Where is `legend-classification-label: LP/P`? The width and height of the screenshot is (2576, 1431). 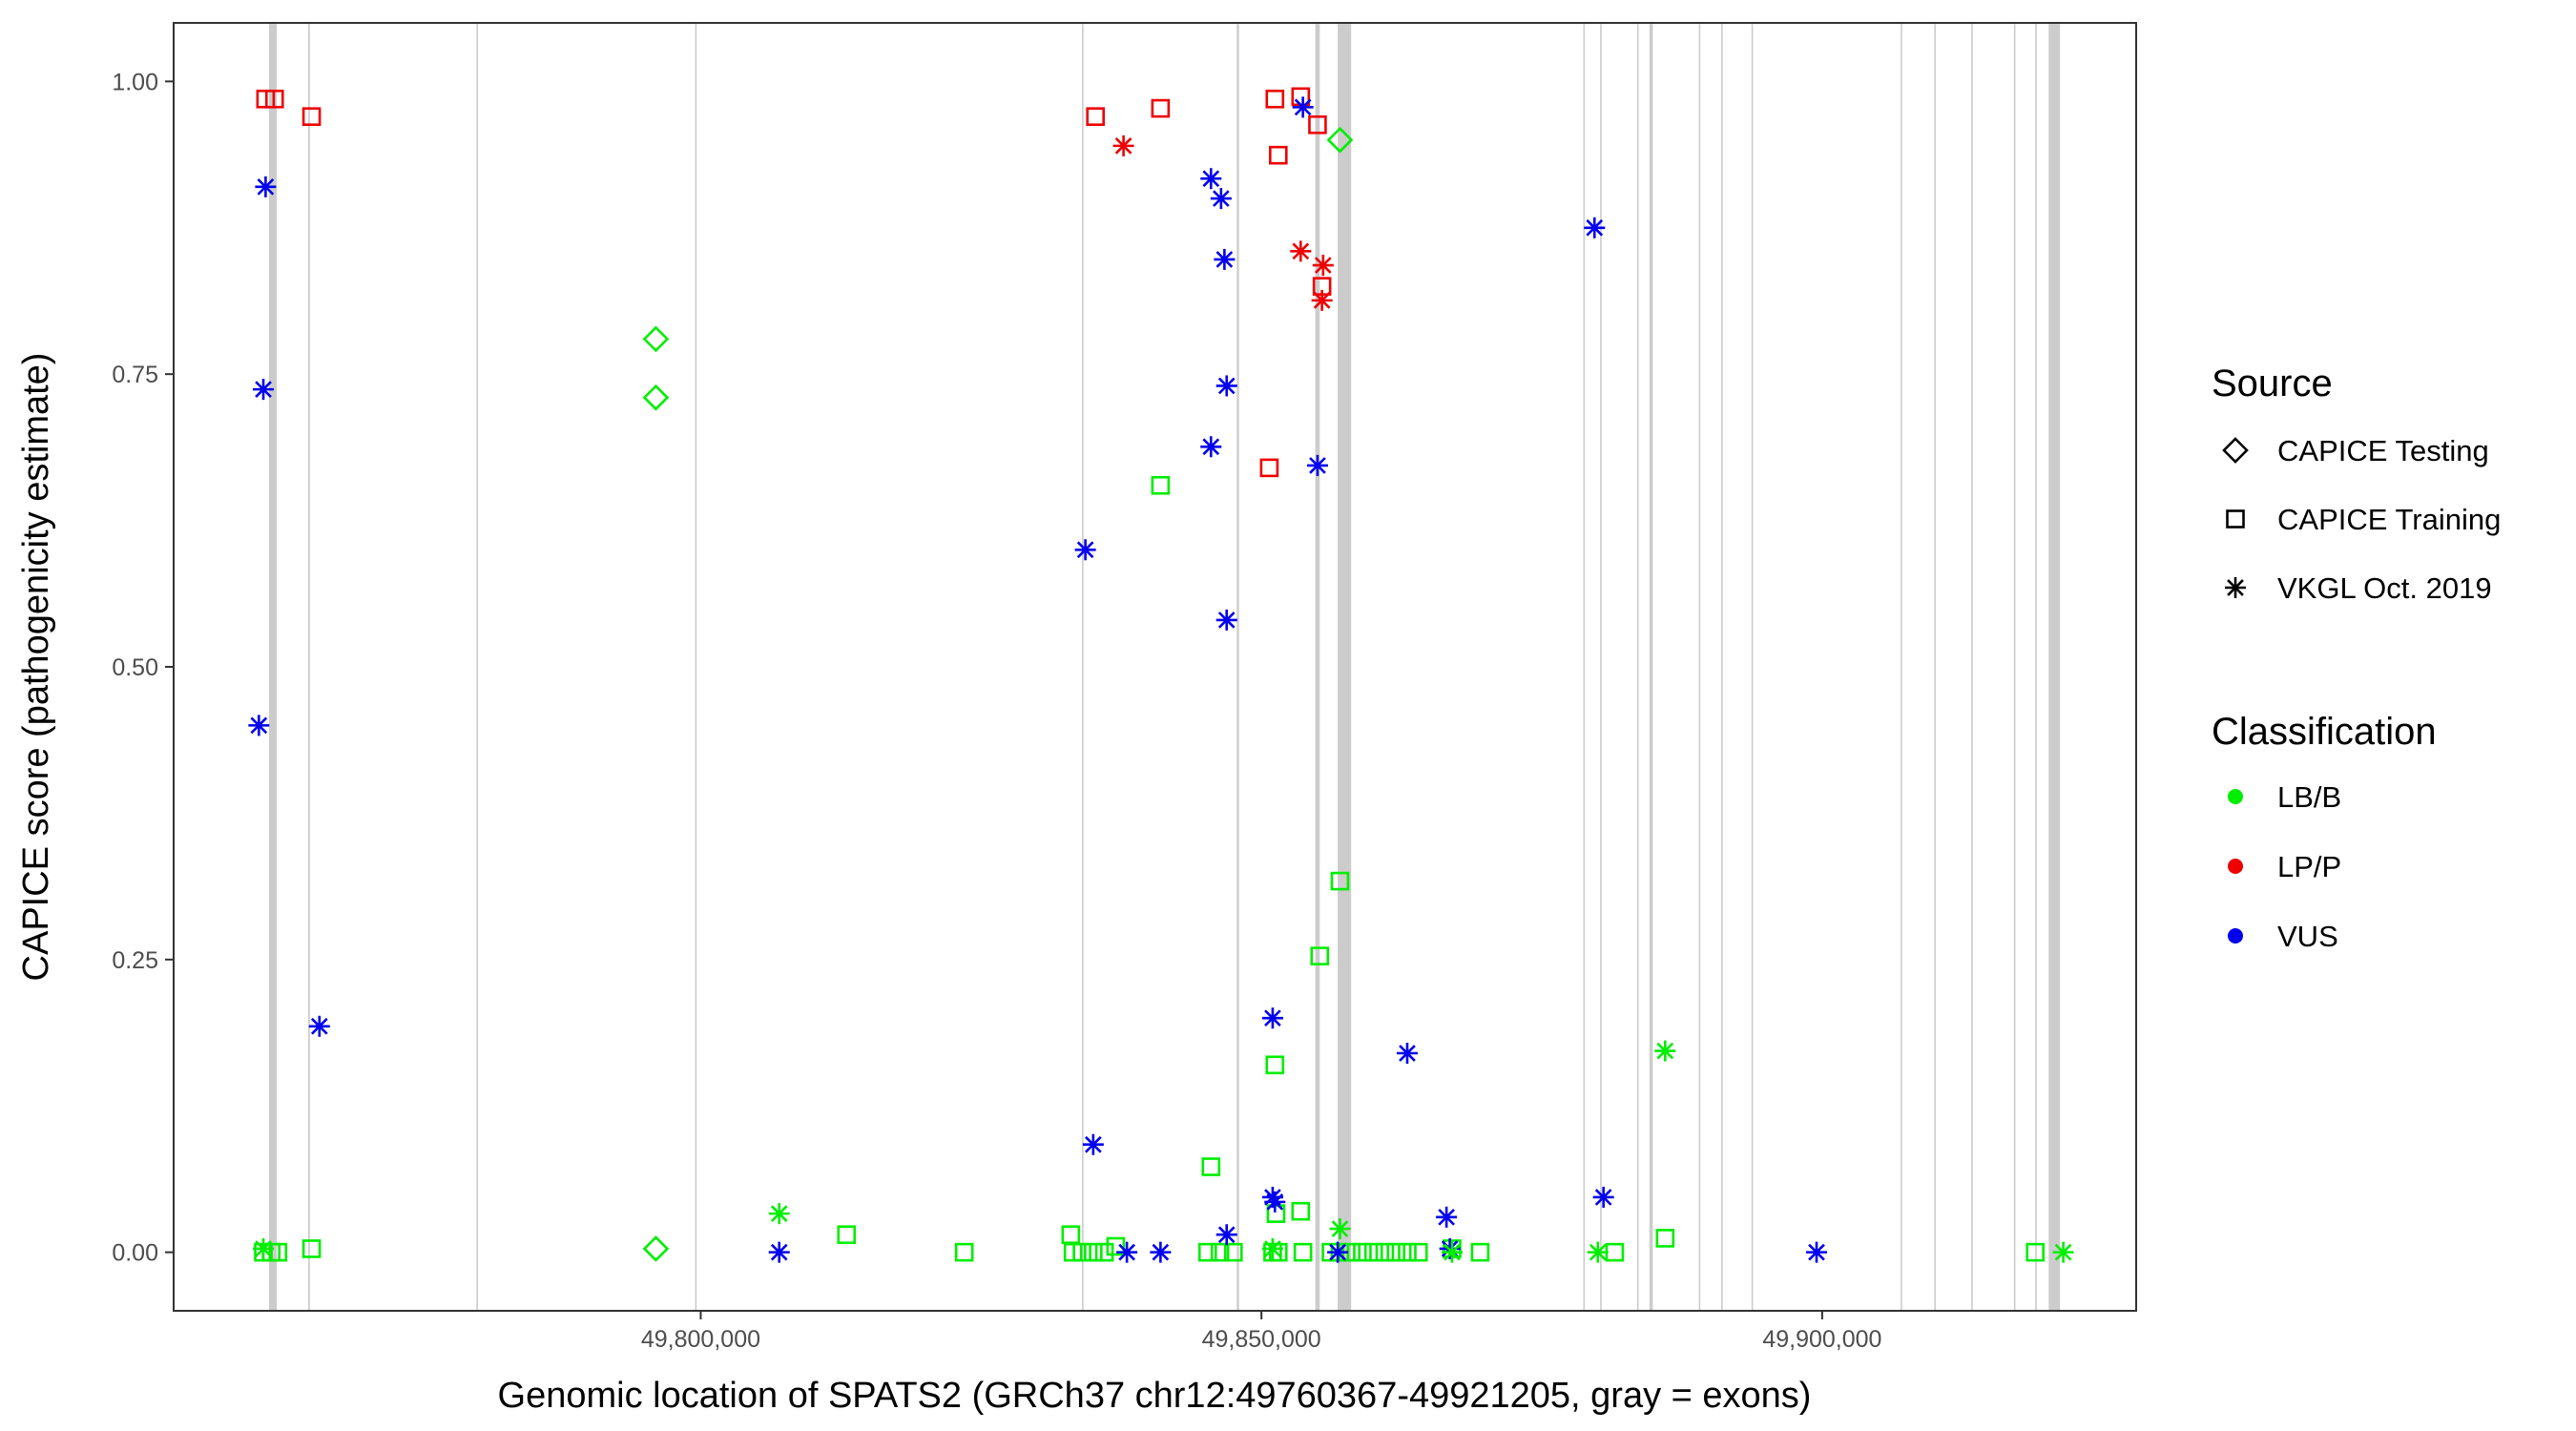
legend-classification-label: LP/P is located at coordinates (2309, 866).